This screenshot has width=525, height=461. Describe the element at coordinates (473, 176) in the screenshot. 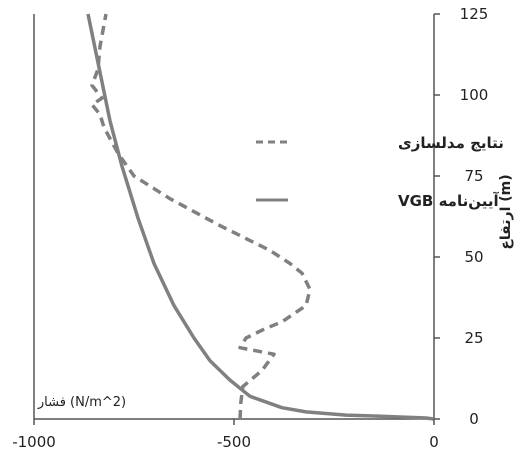

I see `y-tick-label: 75` at that location.